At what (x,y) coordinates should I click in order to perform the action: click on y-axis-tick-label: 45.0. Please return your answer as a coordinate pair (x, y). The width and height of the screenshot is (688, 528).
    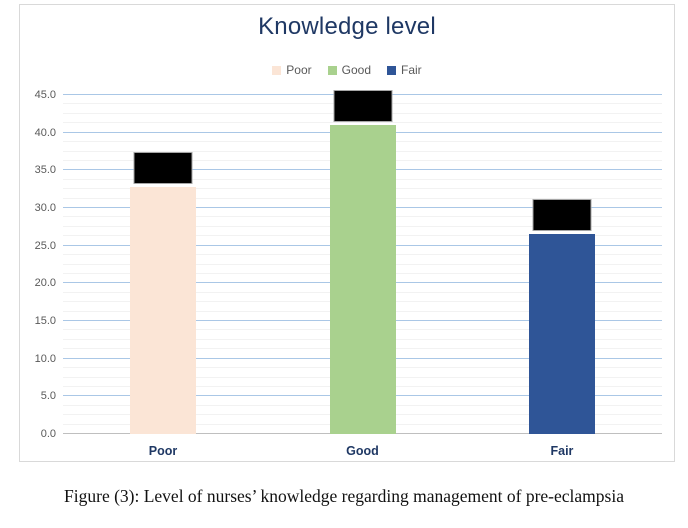
    Looking at the image, I should click on (45, 95).